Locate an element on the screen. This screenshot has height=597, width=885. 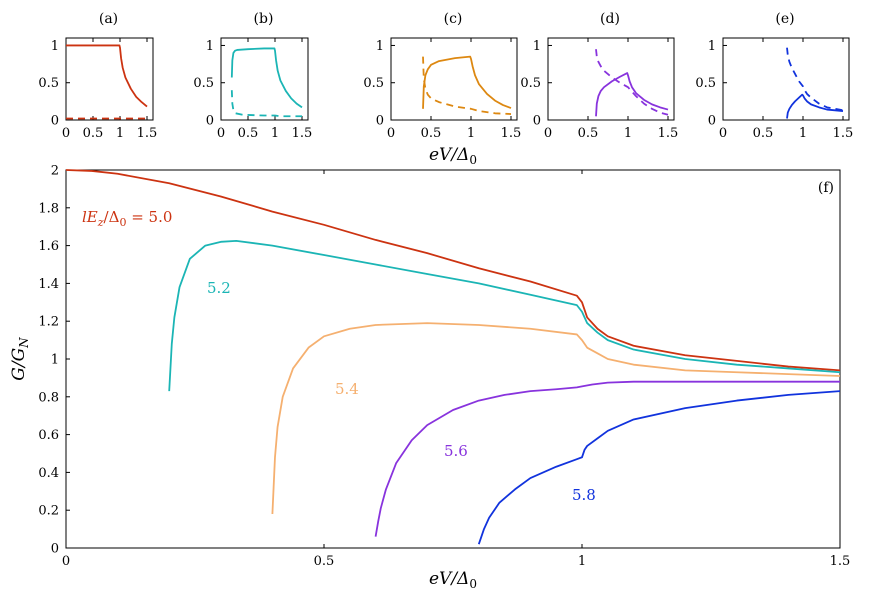
series-label-5: 5.8 is located at coordinates (584, 495).